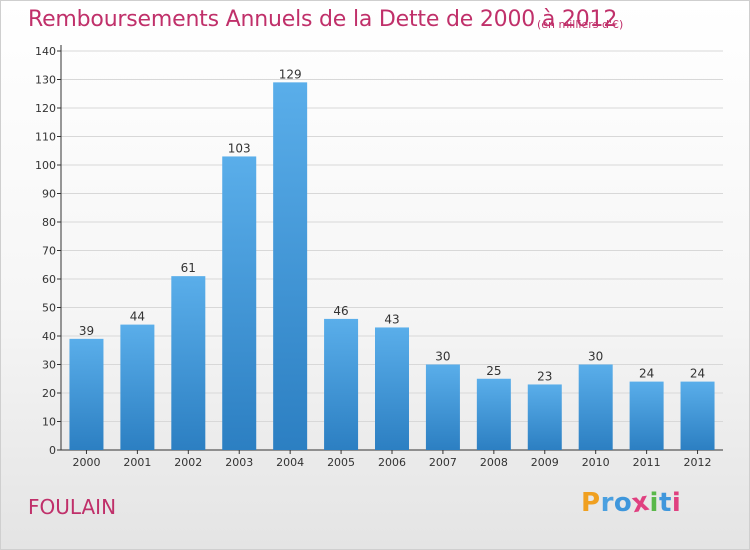  What do you see at coordinates (607, 503) in the screenshot?
I see `logo-letter: r` at bounding box center [607, 503].